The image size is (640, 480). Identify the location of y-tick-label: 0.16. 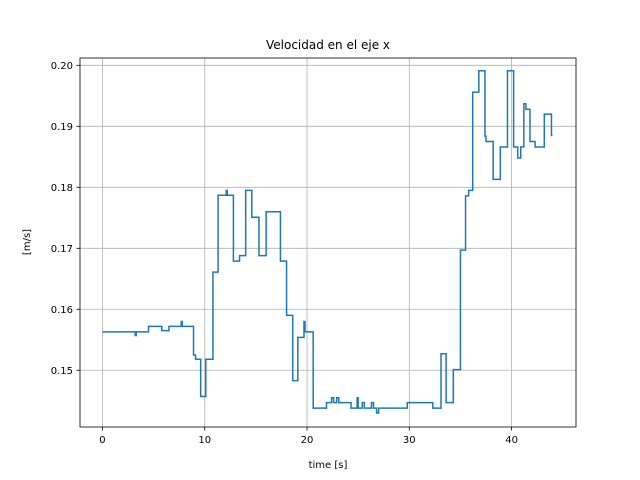
(62, 310).